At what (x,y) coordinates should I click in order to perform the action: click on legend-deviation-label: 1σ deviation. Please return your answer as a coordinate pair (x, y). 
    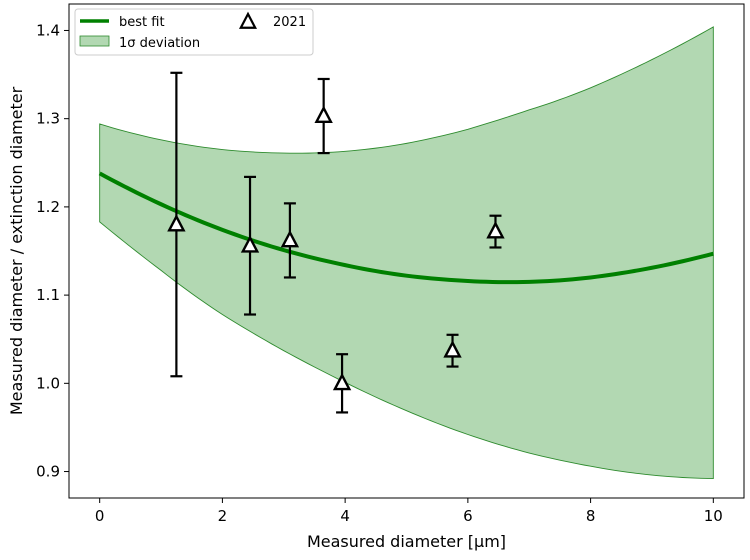
    Looking at the image, I should click on (159, 43).